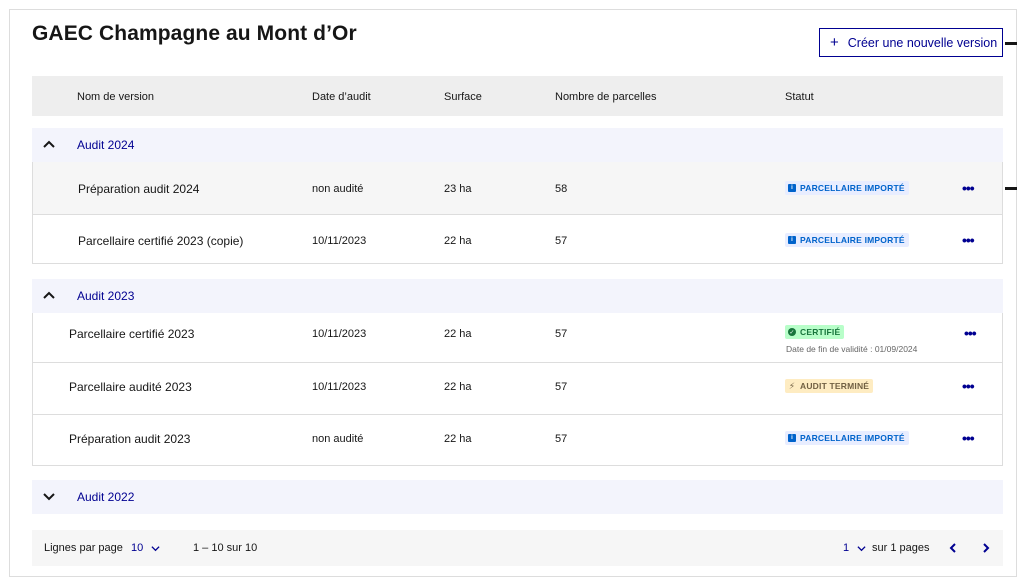 Image resolution: width=1026 pixels, height=584 pixels. Describe the element at coordinates (517, 145) in the screenshot. I see `group-header-audit-2024: Audit 2024` at that location.